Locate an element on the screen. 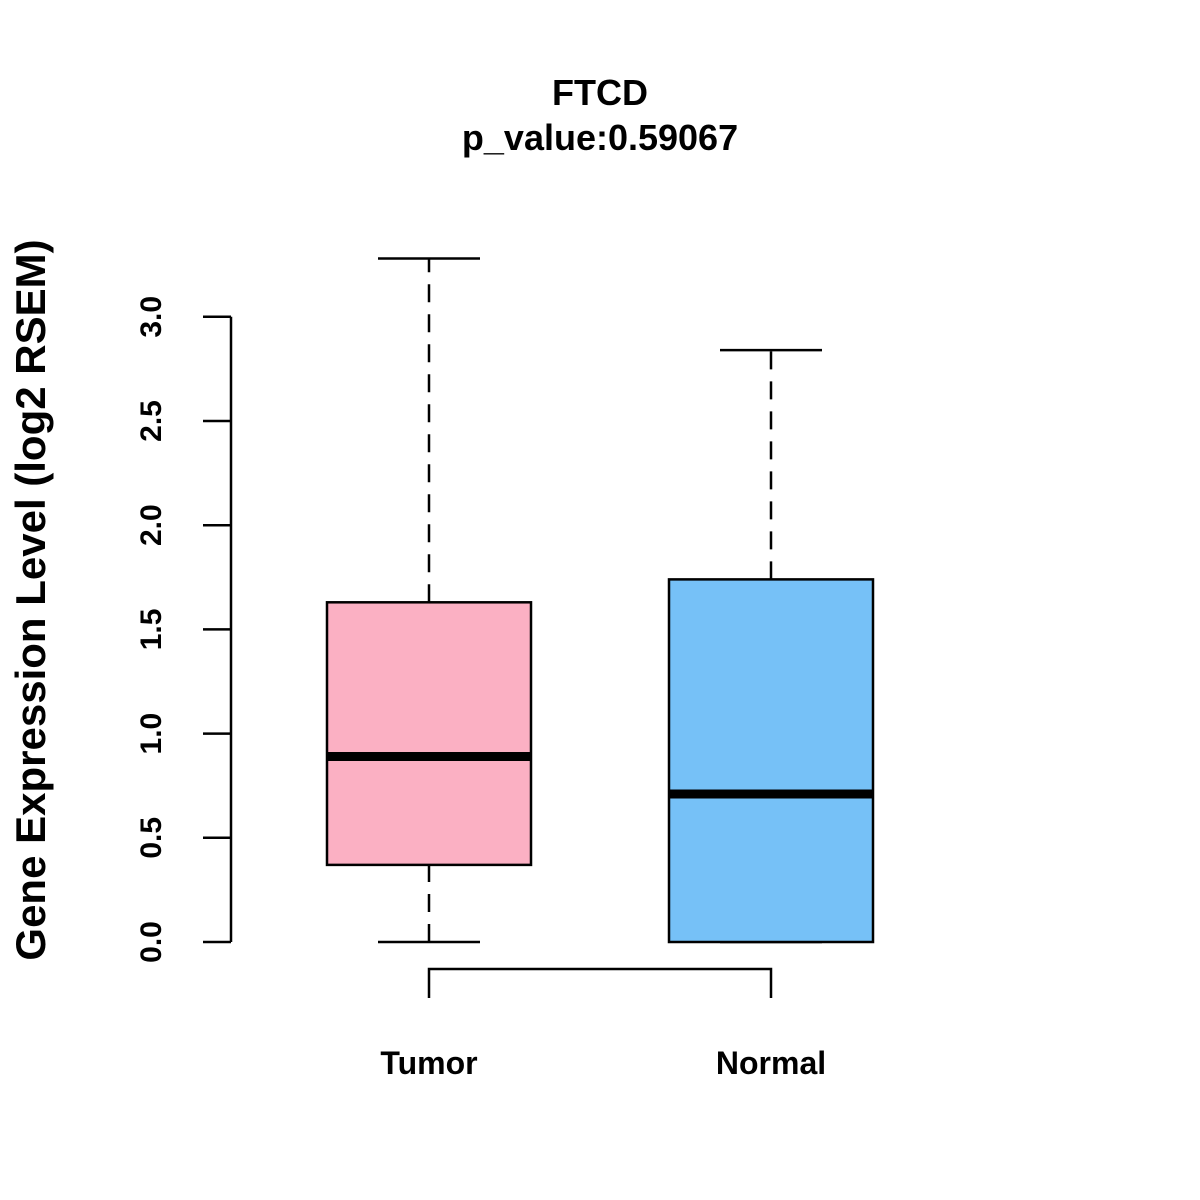 Image resolution: width=1200 pixels, height=1200 pixels. y-tick-label: 1.5 is located at coordinates (151, 630).